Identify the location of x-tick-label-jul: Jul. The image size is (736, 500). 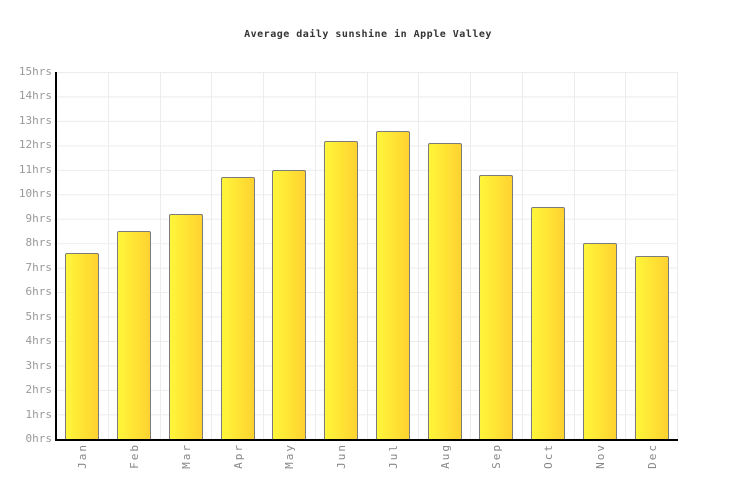
(393, 456).